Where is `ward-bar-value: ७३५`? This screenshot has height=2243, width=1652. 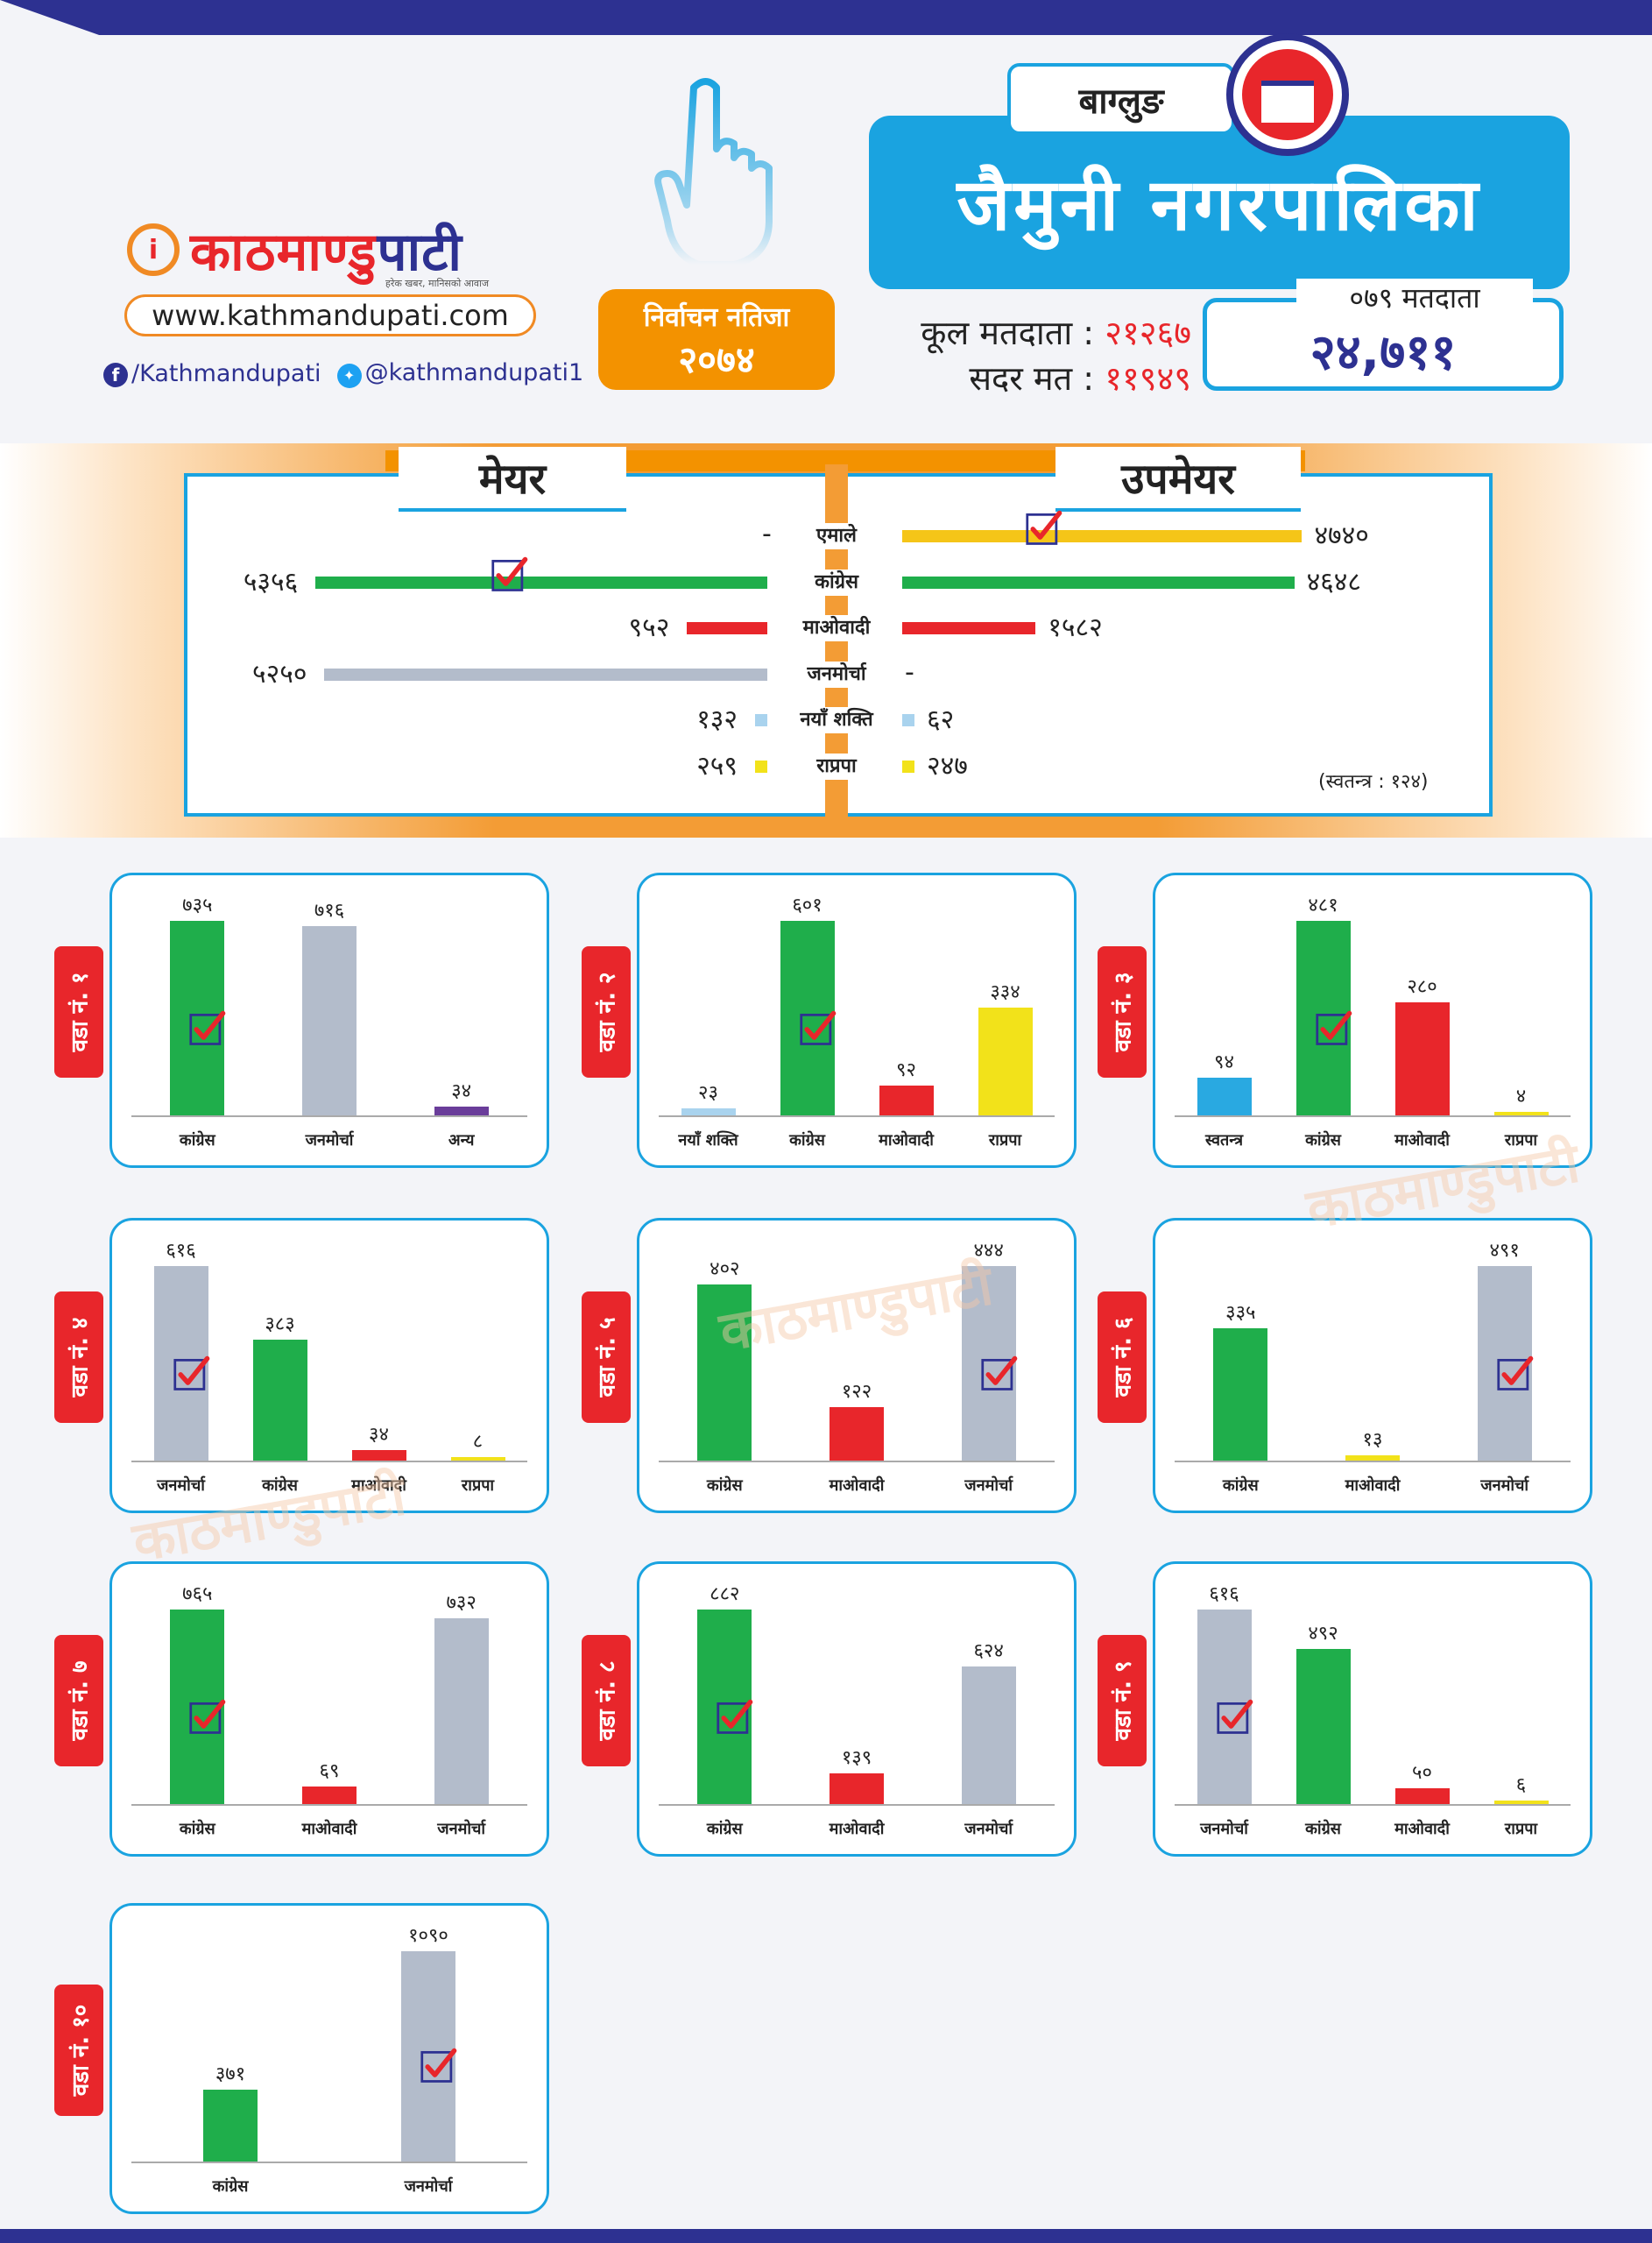
ward-bar-value: ७३५ is located at coordinates (197, 906).